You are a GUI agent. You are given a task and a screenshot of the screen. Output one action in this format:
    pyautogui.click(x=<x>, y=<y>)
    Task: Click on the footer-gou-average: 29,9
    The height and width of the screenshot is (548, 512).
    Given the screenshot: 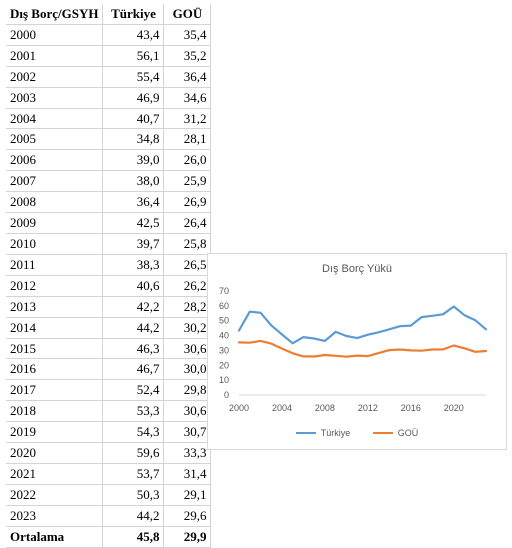 What is the action you would take?
    pyautogui.click(x=187, y=536)
    